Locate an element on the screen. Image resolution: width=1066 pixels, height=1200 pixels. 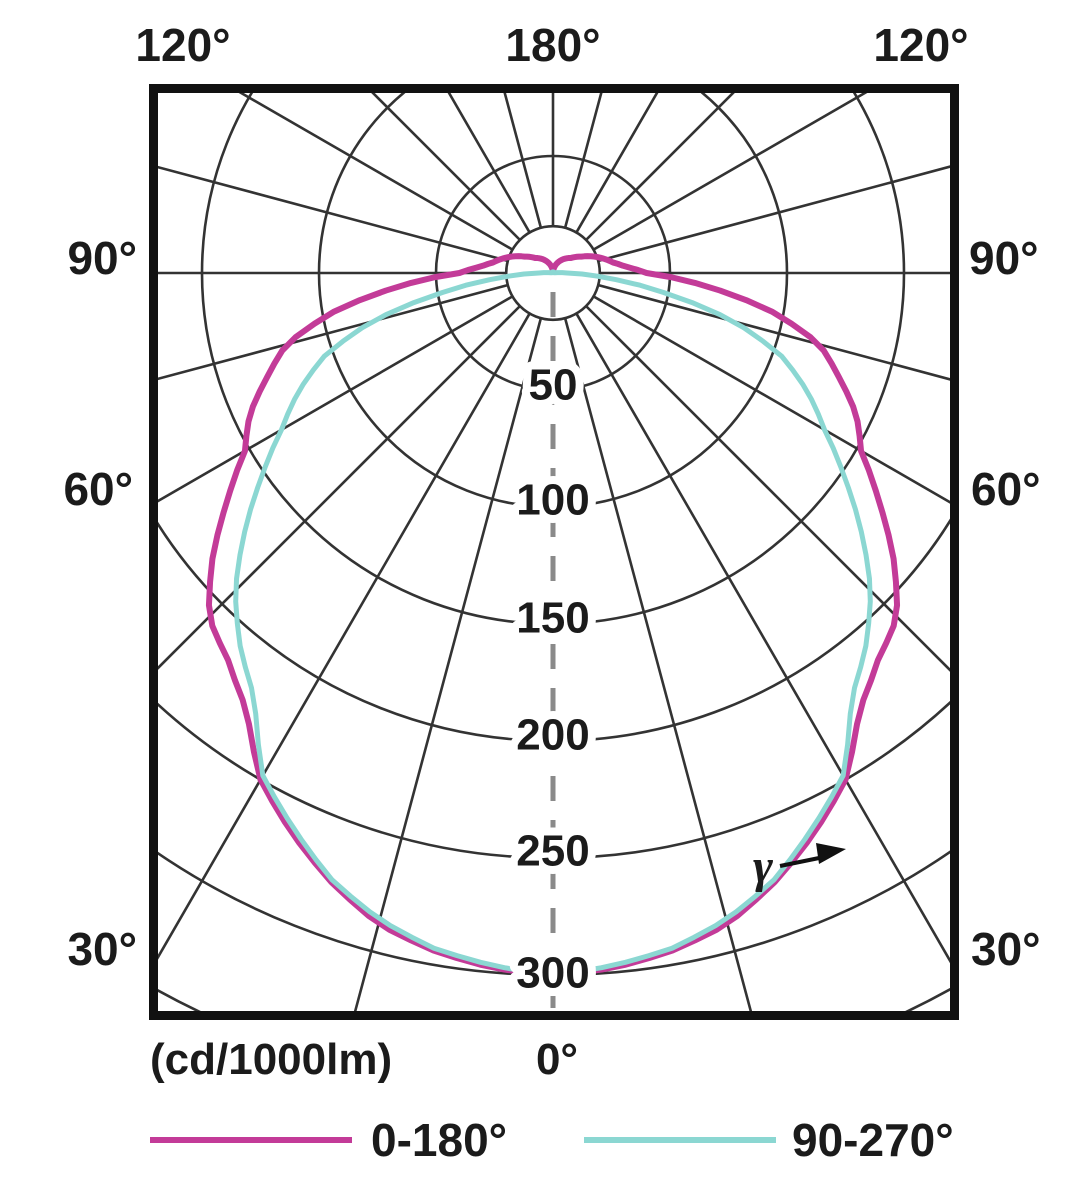
gamma-symbol: γ is located at coordinates (763, 866).